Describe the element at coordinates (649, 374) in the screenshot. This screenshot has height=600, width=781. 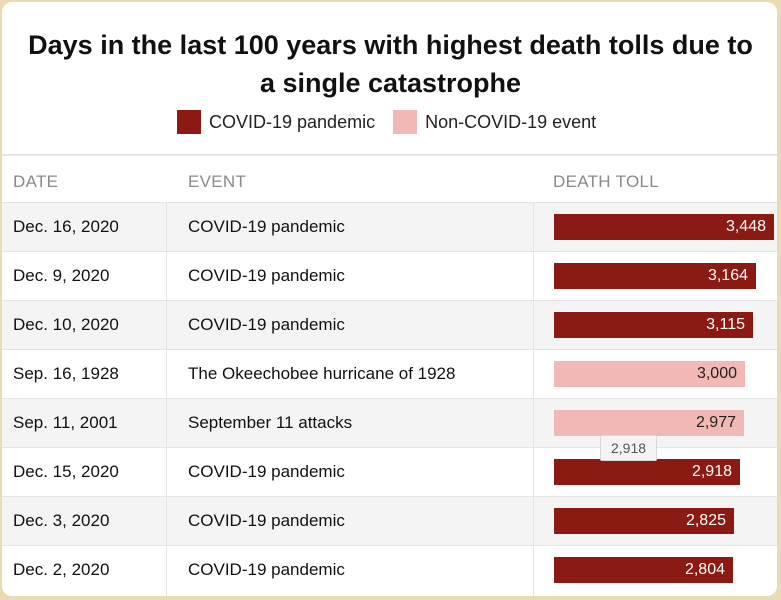
I see `bar-non-covid: 3,000` at that location.